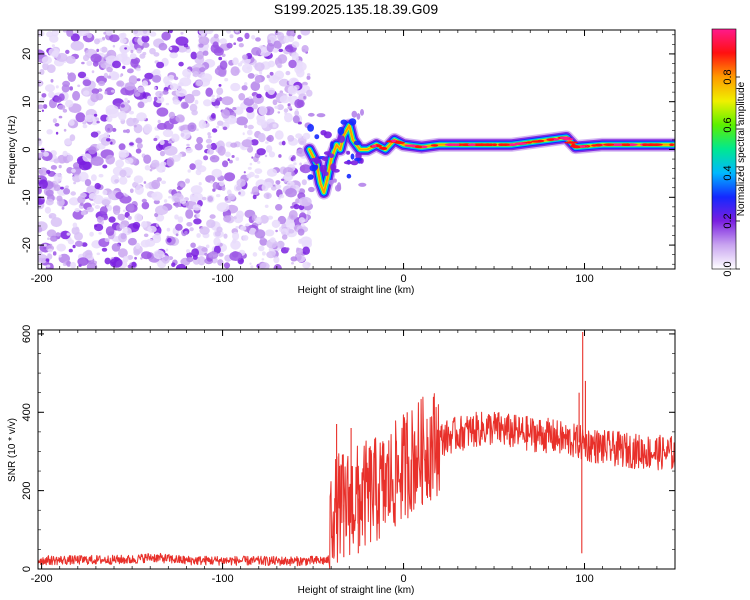 This screenshot has height=600, width=750. Describe the element at coordinates (337, 151) in the screenshot. I see `signal-transition` at that location.